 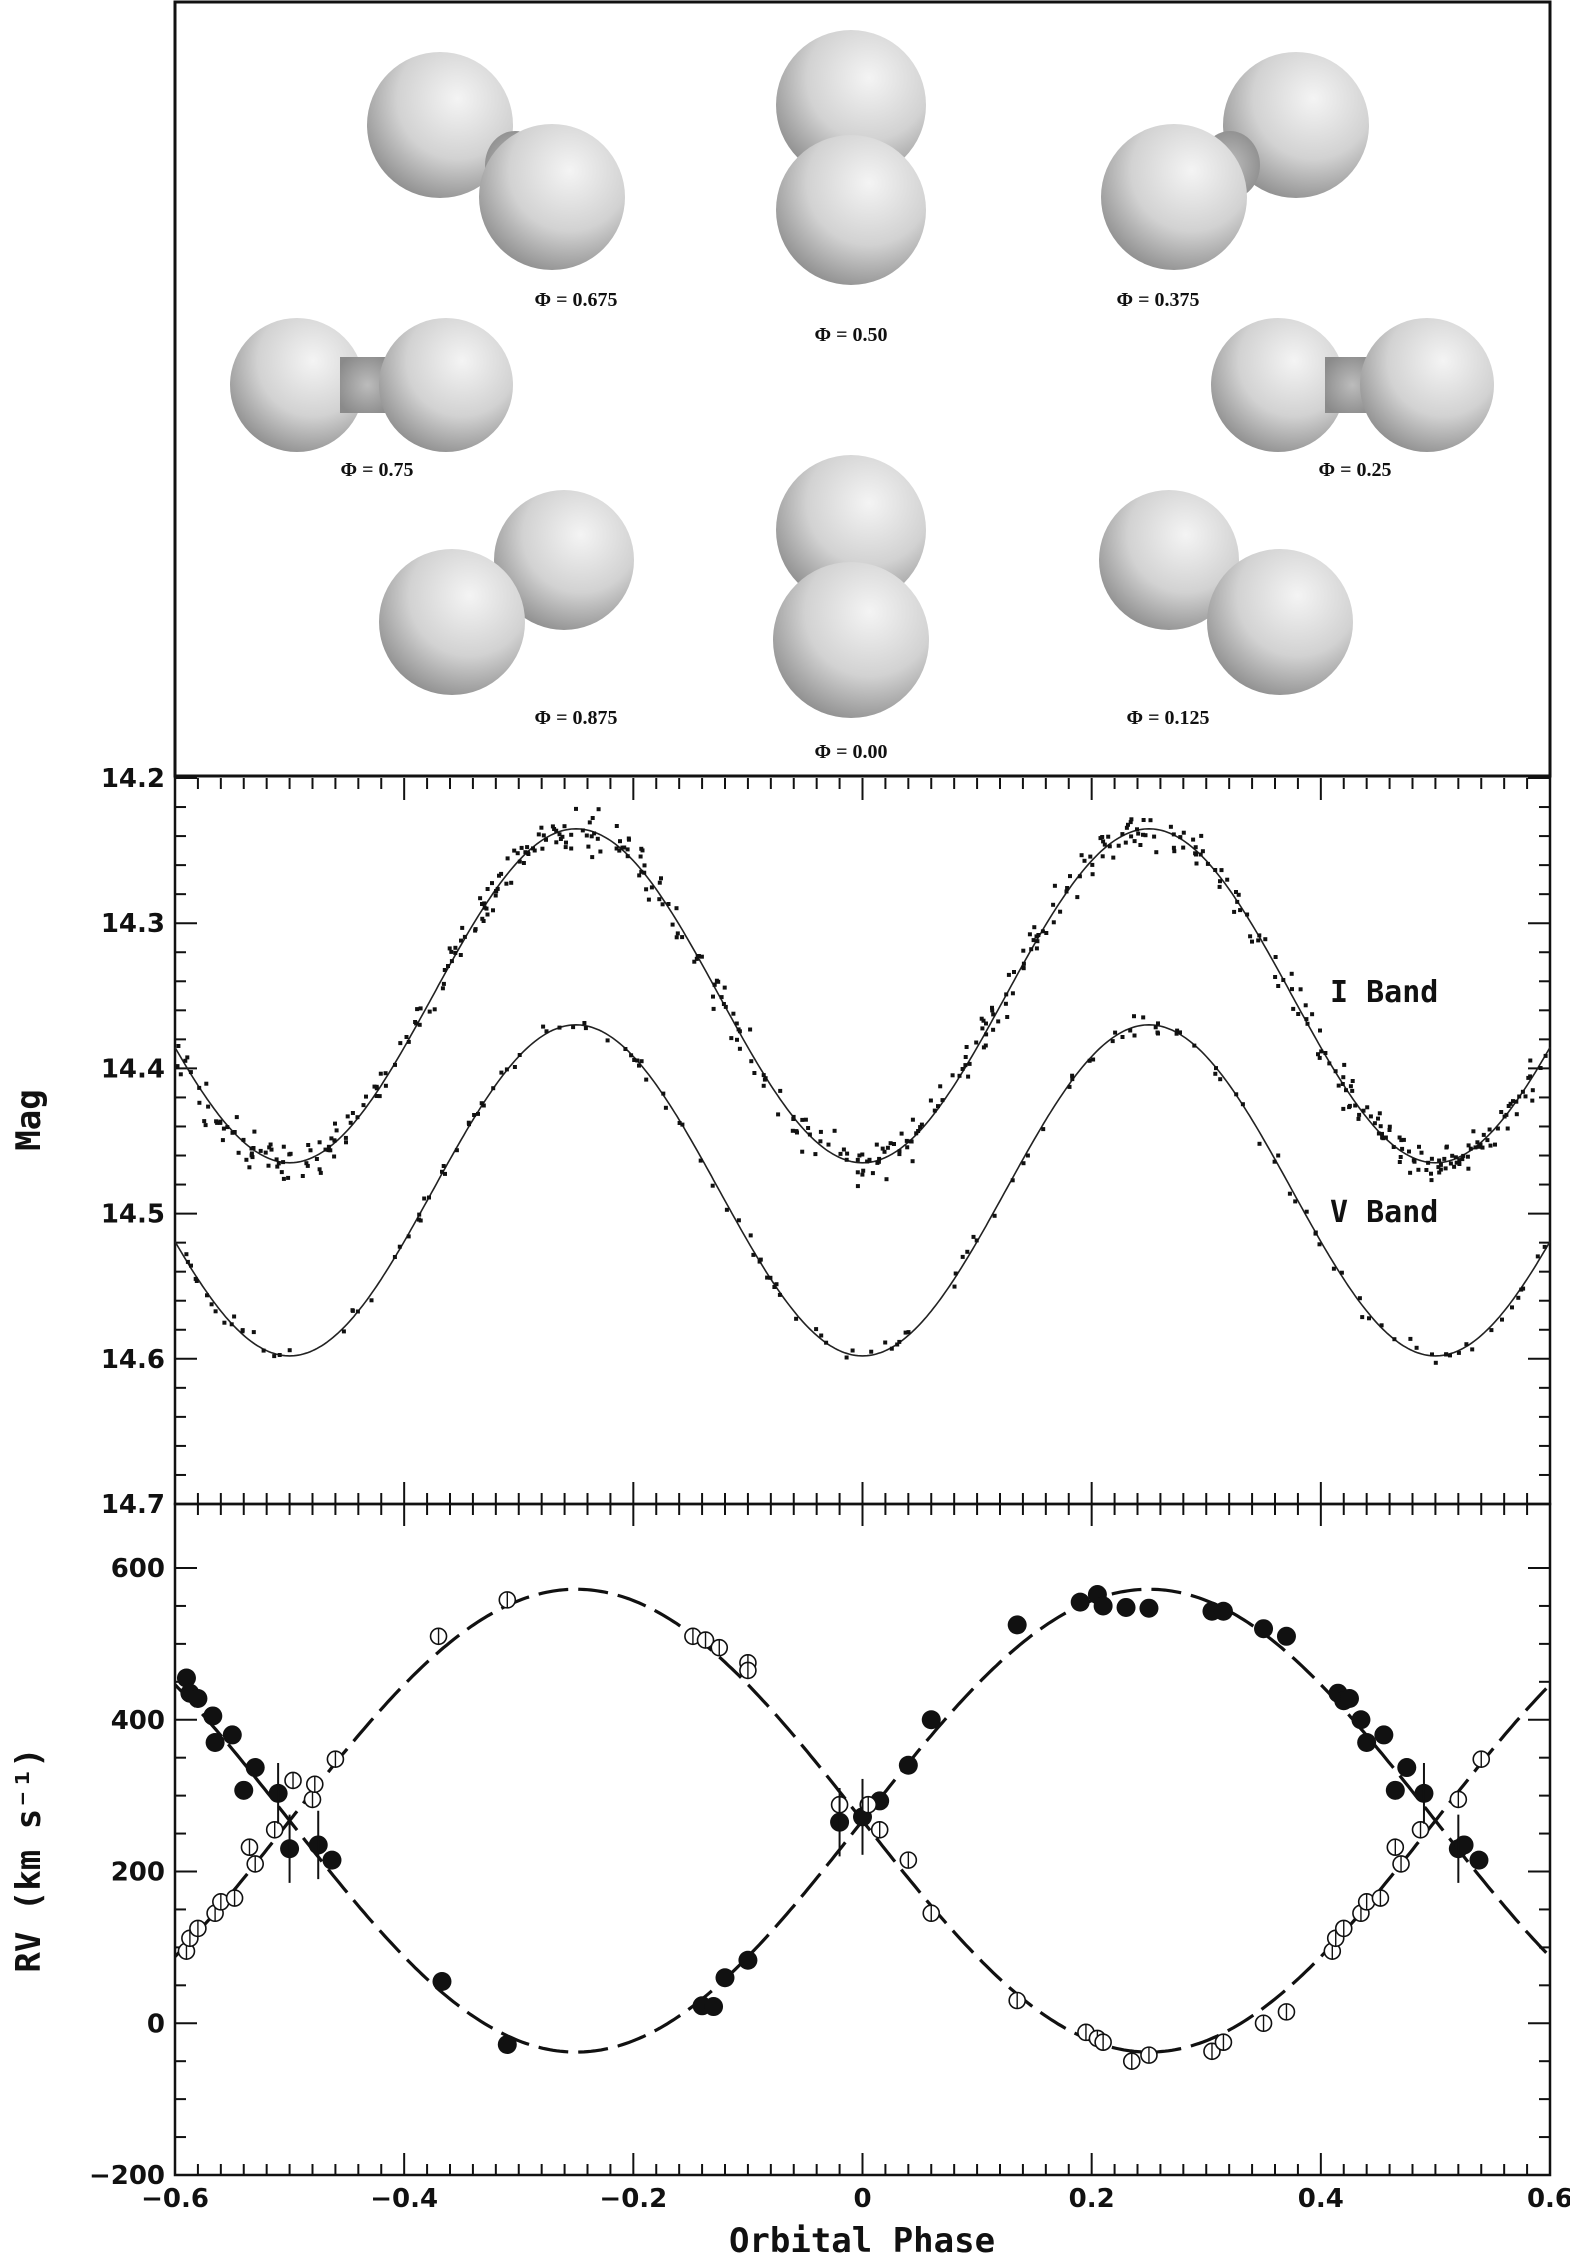 What do you see at coordinates (133, 1360) in the screenshot?
I see `mag-tick-label: 14.6` at bounding box center [133, 1360].